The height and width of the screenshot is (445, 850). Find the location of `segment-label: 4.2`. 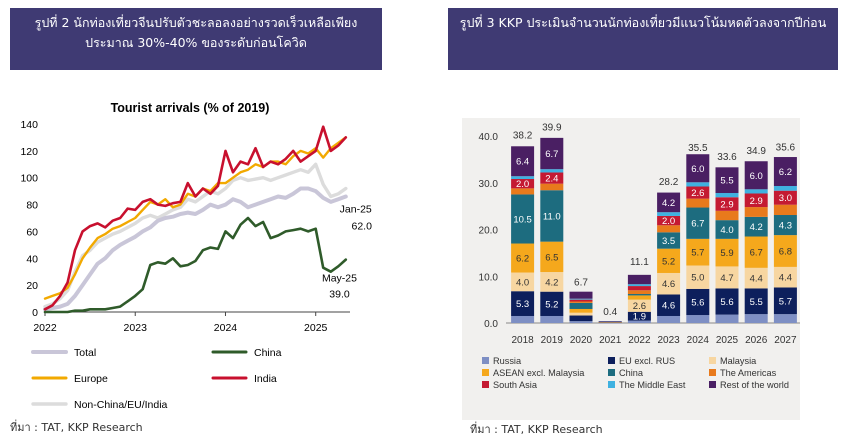

segment-label: 4.2 is located at coordinates (668, 203).